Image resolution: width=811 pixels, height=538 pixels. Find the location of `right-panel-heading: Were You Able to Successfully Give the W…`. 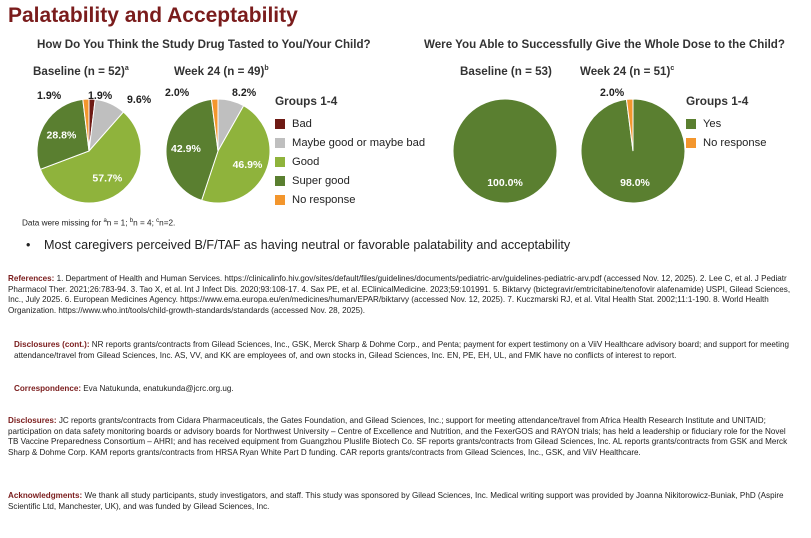

right-panel-heading: Were You Able to Successfully Give the W… is located at coordinates (604, 44).